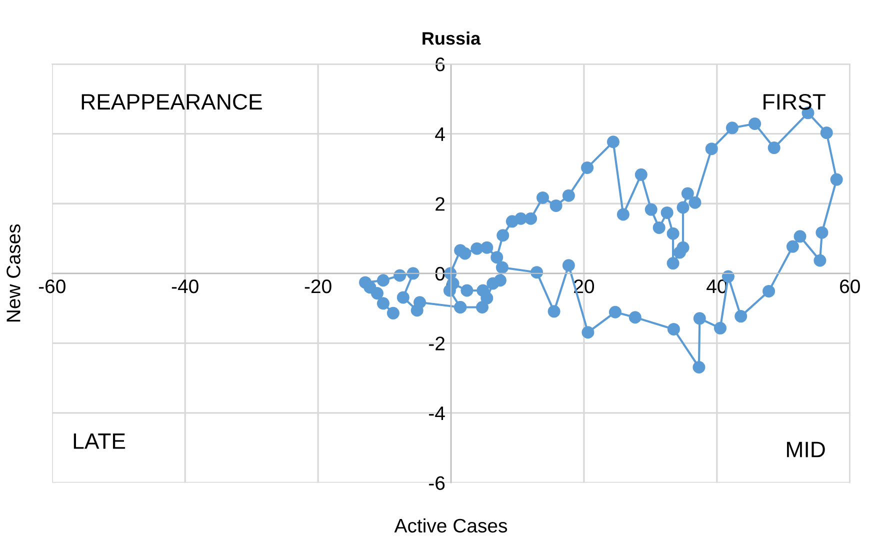 Image resolution: width=869 pixels, height=543 pixels. What do you see at coordinates (451, 38) in the screenshot?
I see `chart-title: Russia` at bounding box center [451, 38].